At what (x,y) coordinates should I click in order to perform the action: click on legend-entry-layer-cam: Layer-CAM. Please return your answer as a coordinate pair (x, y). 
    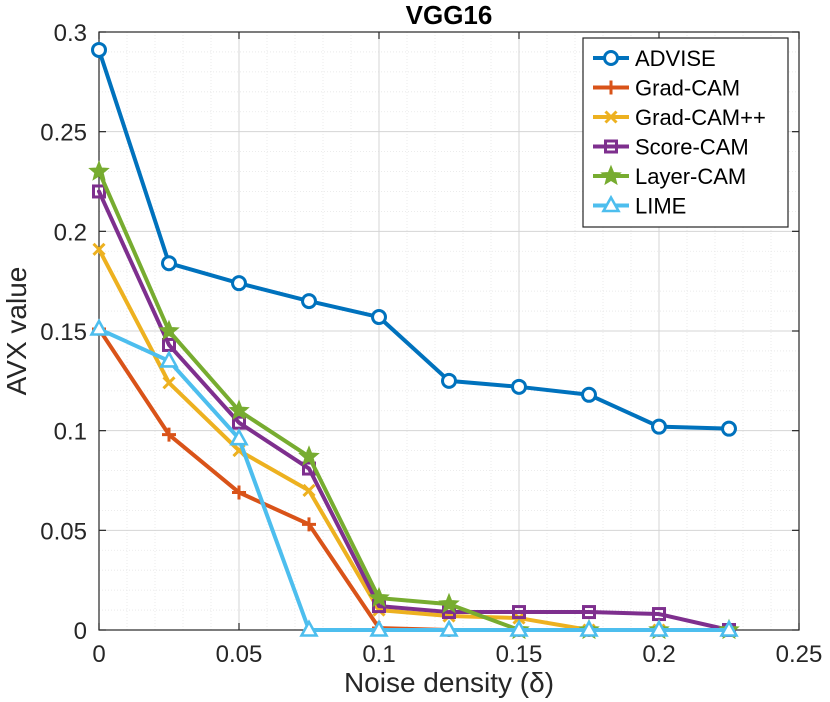
    Looking at the image, I should click on (669, 176).